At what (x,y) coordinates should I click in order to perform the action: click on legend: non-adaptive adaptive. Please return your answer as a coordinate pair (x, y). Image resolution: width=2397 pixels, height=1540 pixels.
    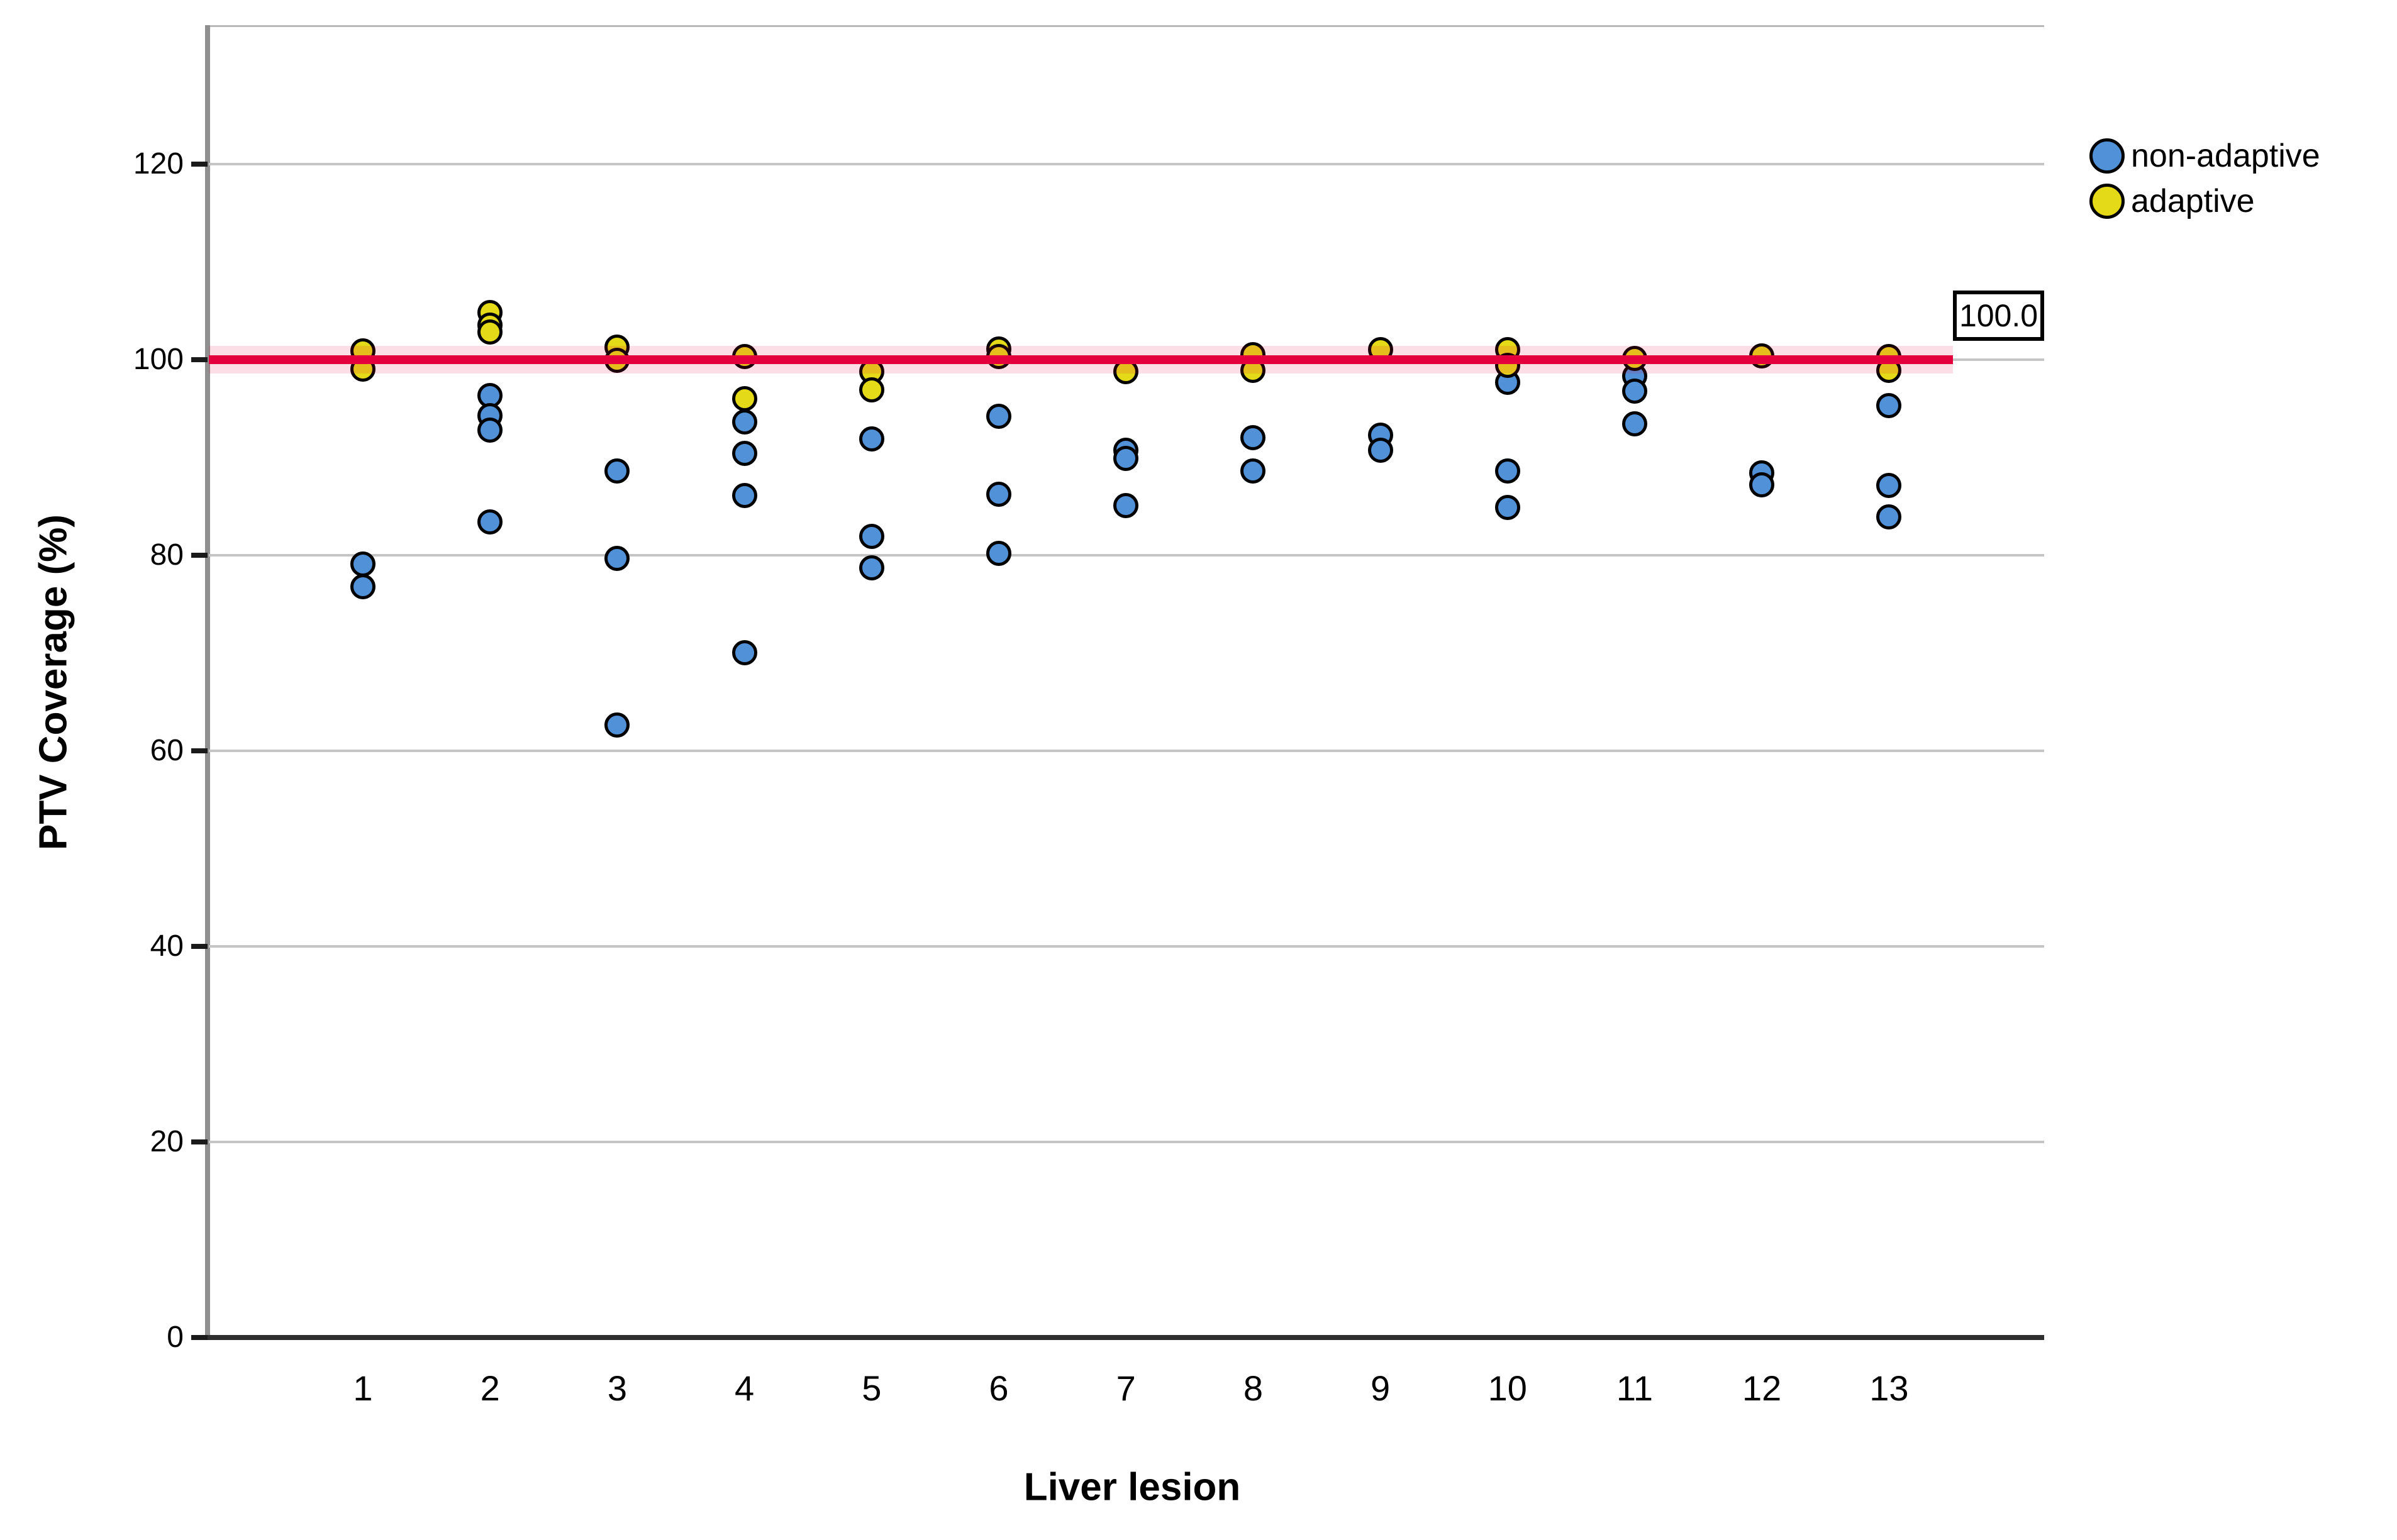
    Looking at the image, I should click on (2204, 183).